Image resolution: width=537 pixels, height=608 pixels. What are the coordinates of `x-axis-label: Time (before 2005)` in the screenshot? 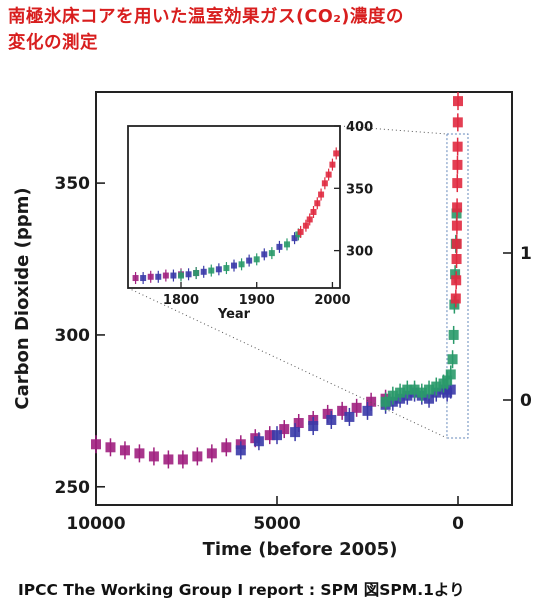 It's located at (300, 549).